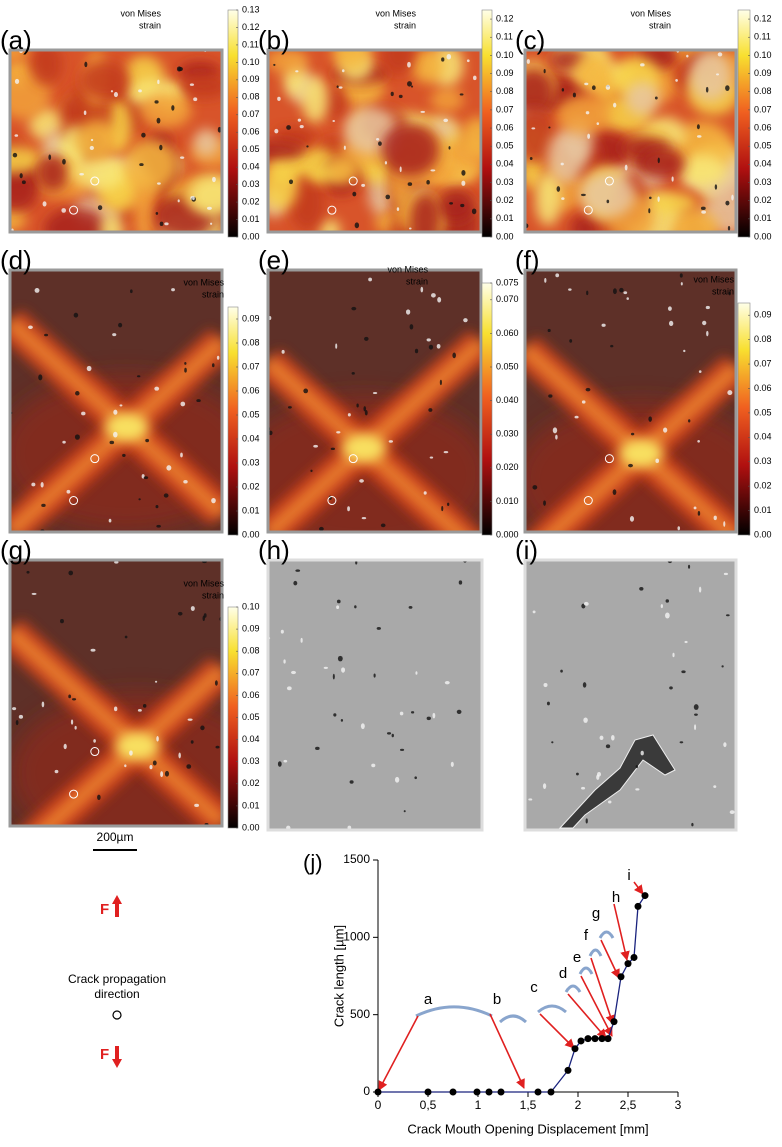 Image resolution: width=782 pixels, height=1147 pixels. What do you see at coordinates (487, 123) in the screenshot?
I see `colorbar` at bounding box center [487, 123].